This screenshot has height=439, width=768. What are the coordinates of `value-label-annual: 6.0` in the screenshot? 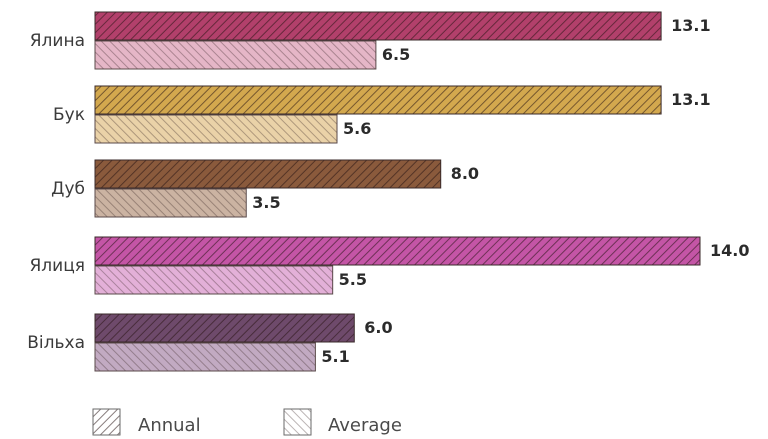 It's located at (378, 327).